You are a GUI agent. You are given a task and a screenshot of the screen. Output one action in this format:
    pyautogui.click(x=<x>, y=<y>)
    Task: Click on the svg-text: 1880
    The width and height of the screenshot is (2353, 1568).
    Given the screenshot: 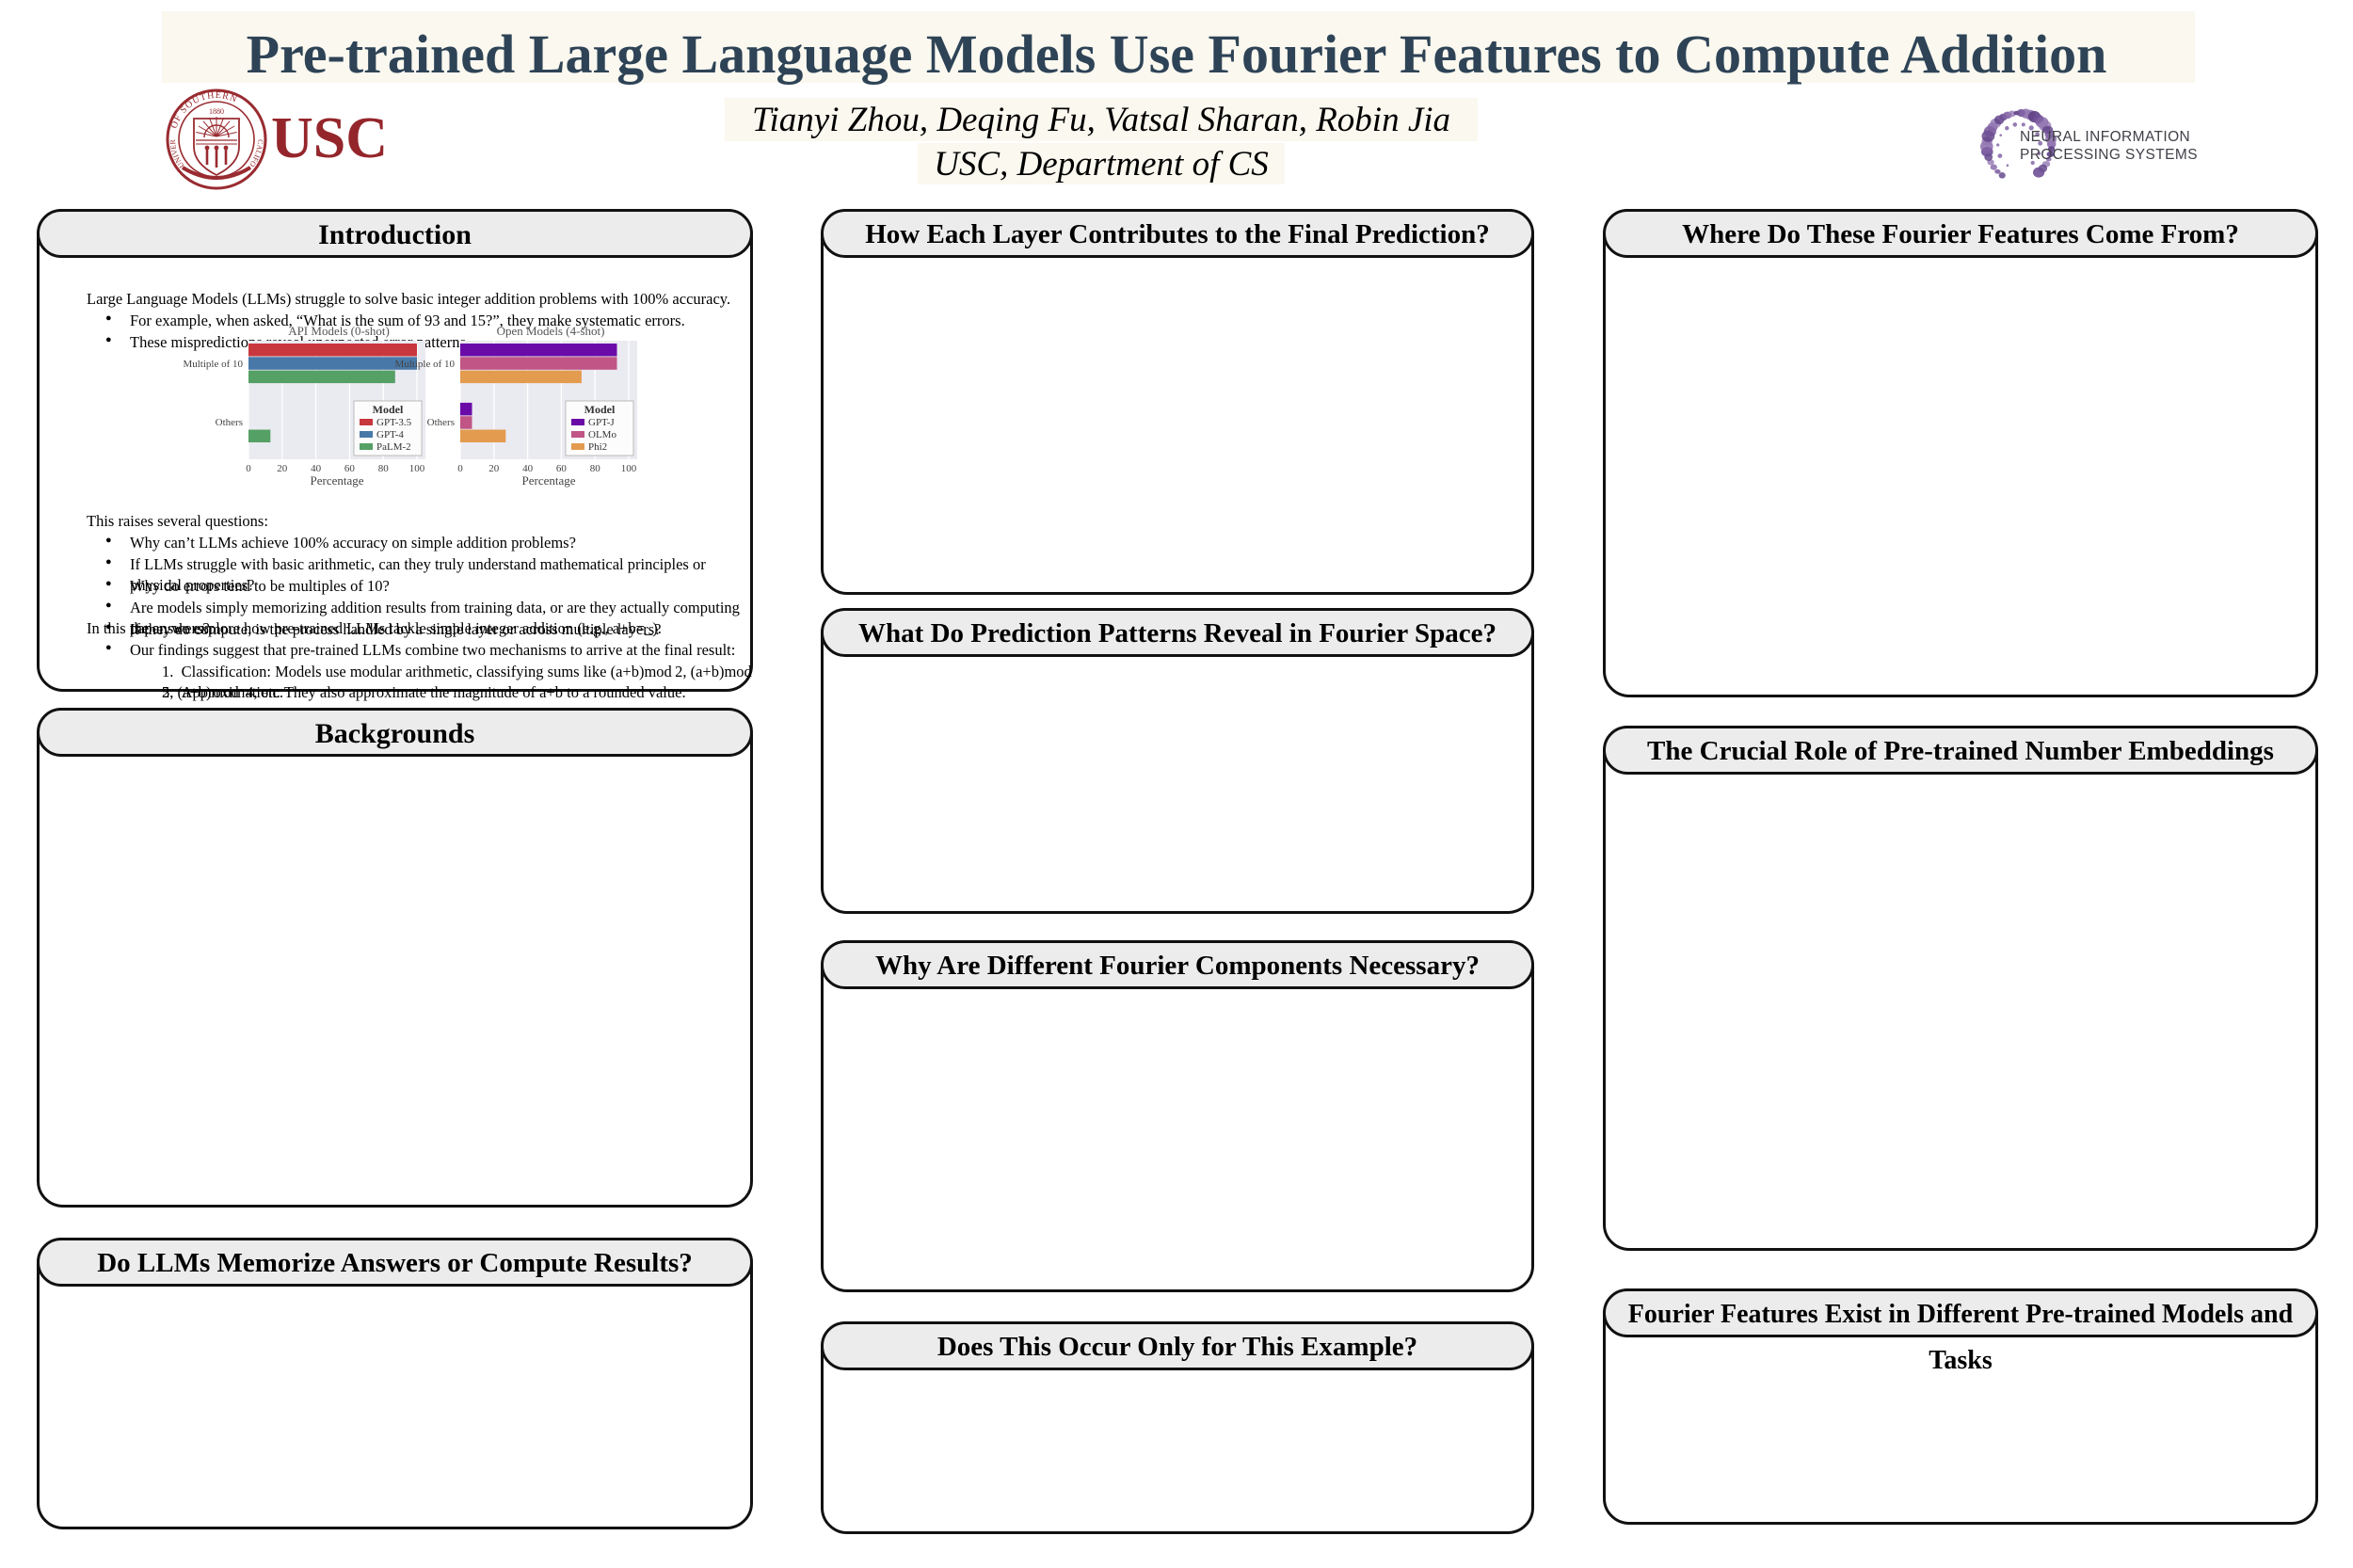 What is the action you would take?
    pyautogui.click(x=217, y=111)
    